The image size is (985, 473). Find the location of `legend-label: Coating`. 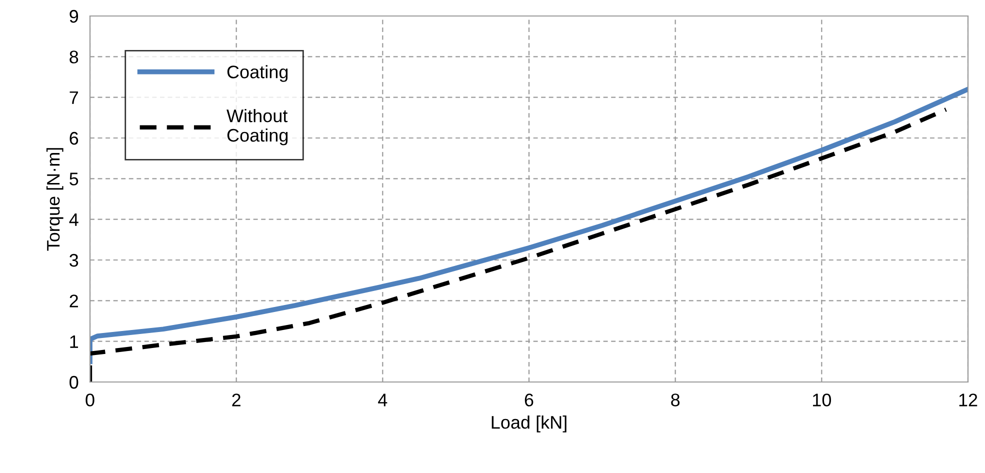

legend-label: Coating is located at coordinates (257, 73).